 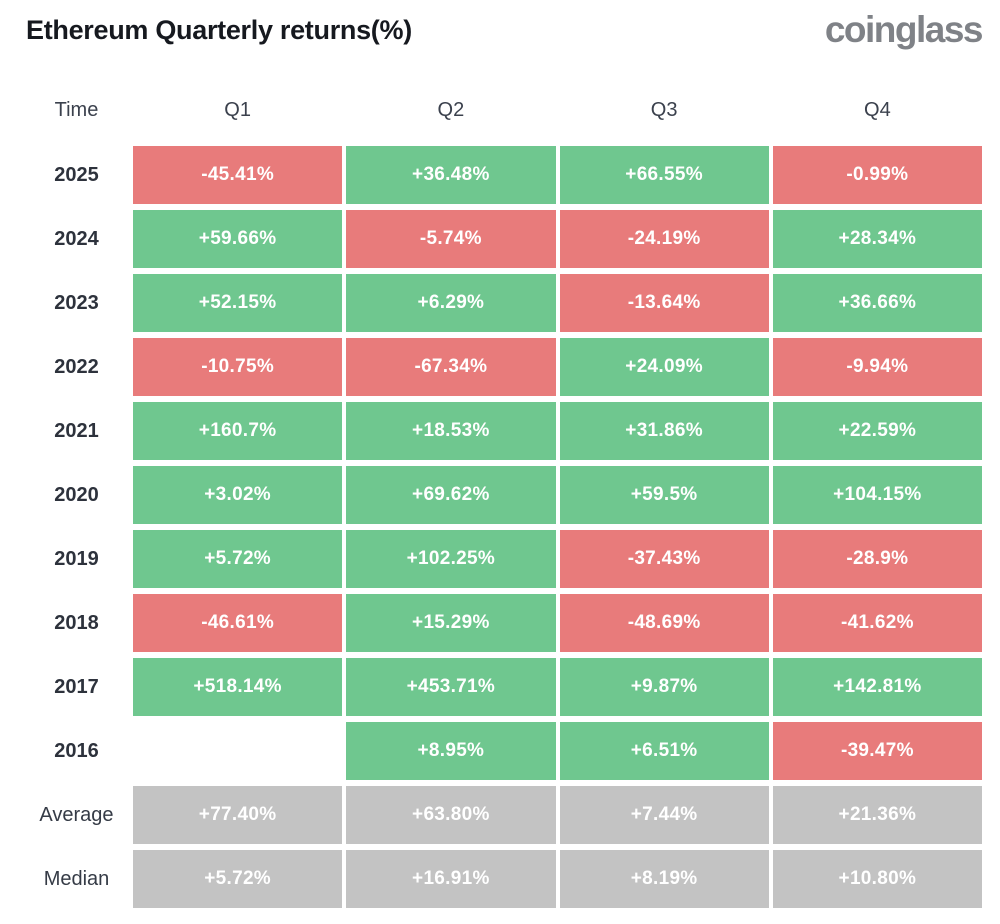 What do you see at coordinates (877, 239) in the screenshot?
I see `return-cell-2024-q4: +28.34%` at bounding box center [877, 239].